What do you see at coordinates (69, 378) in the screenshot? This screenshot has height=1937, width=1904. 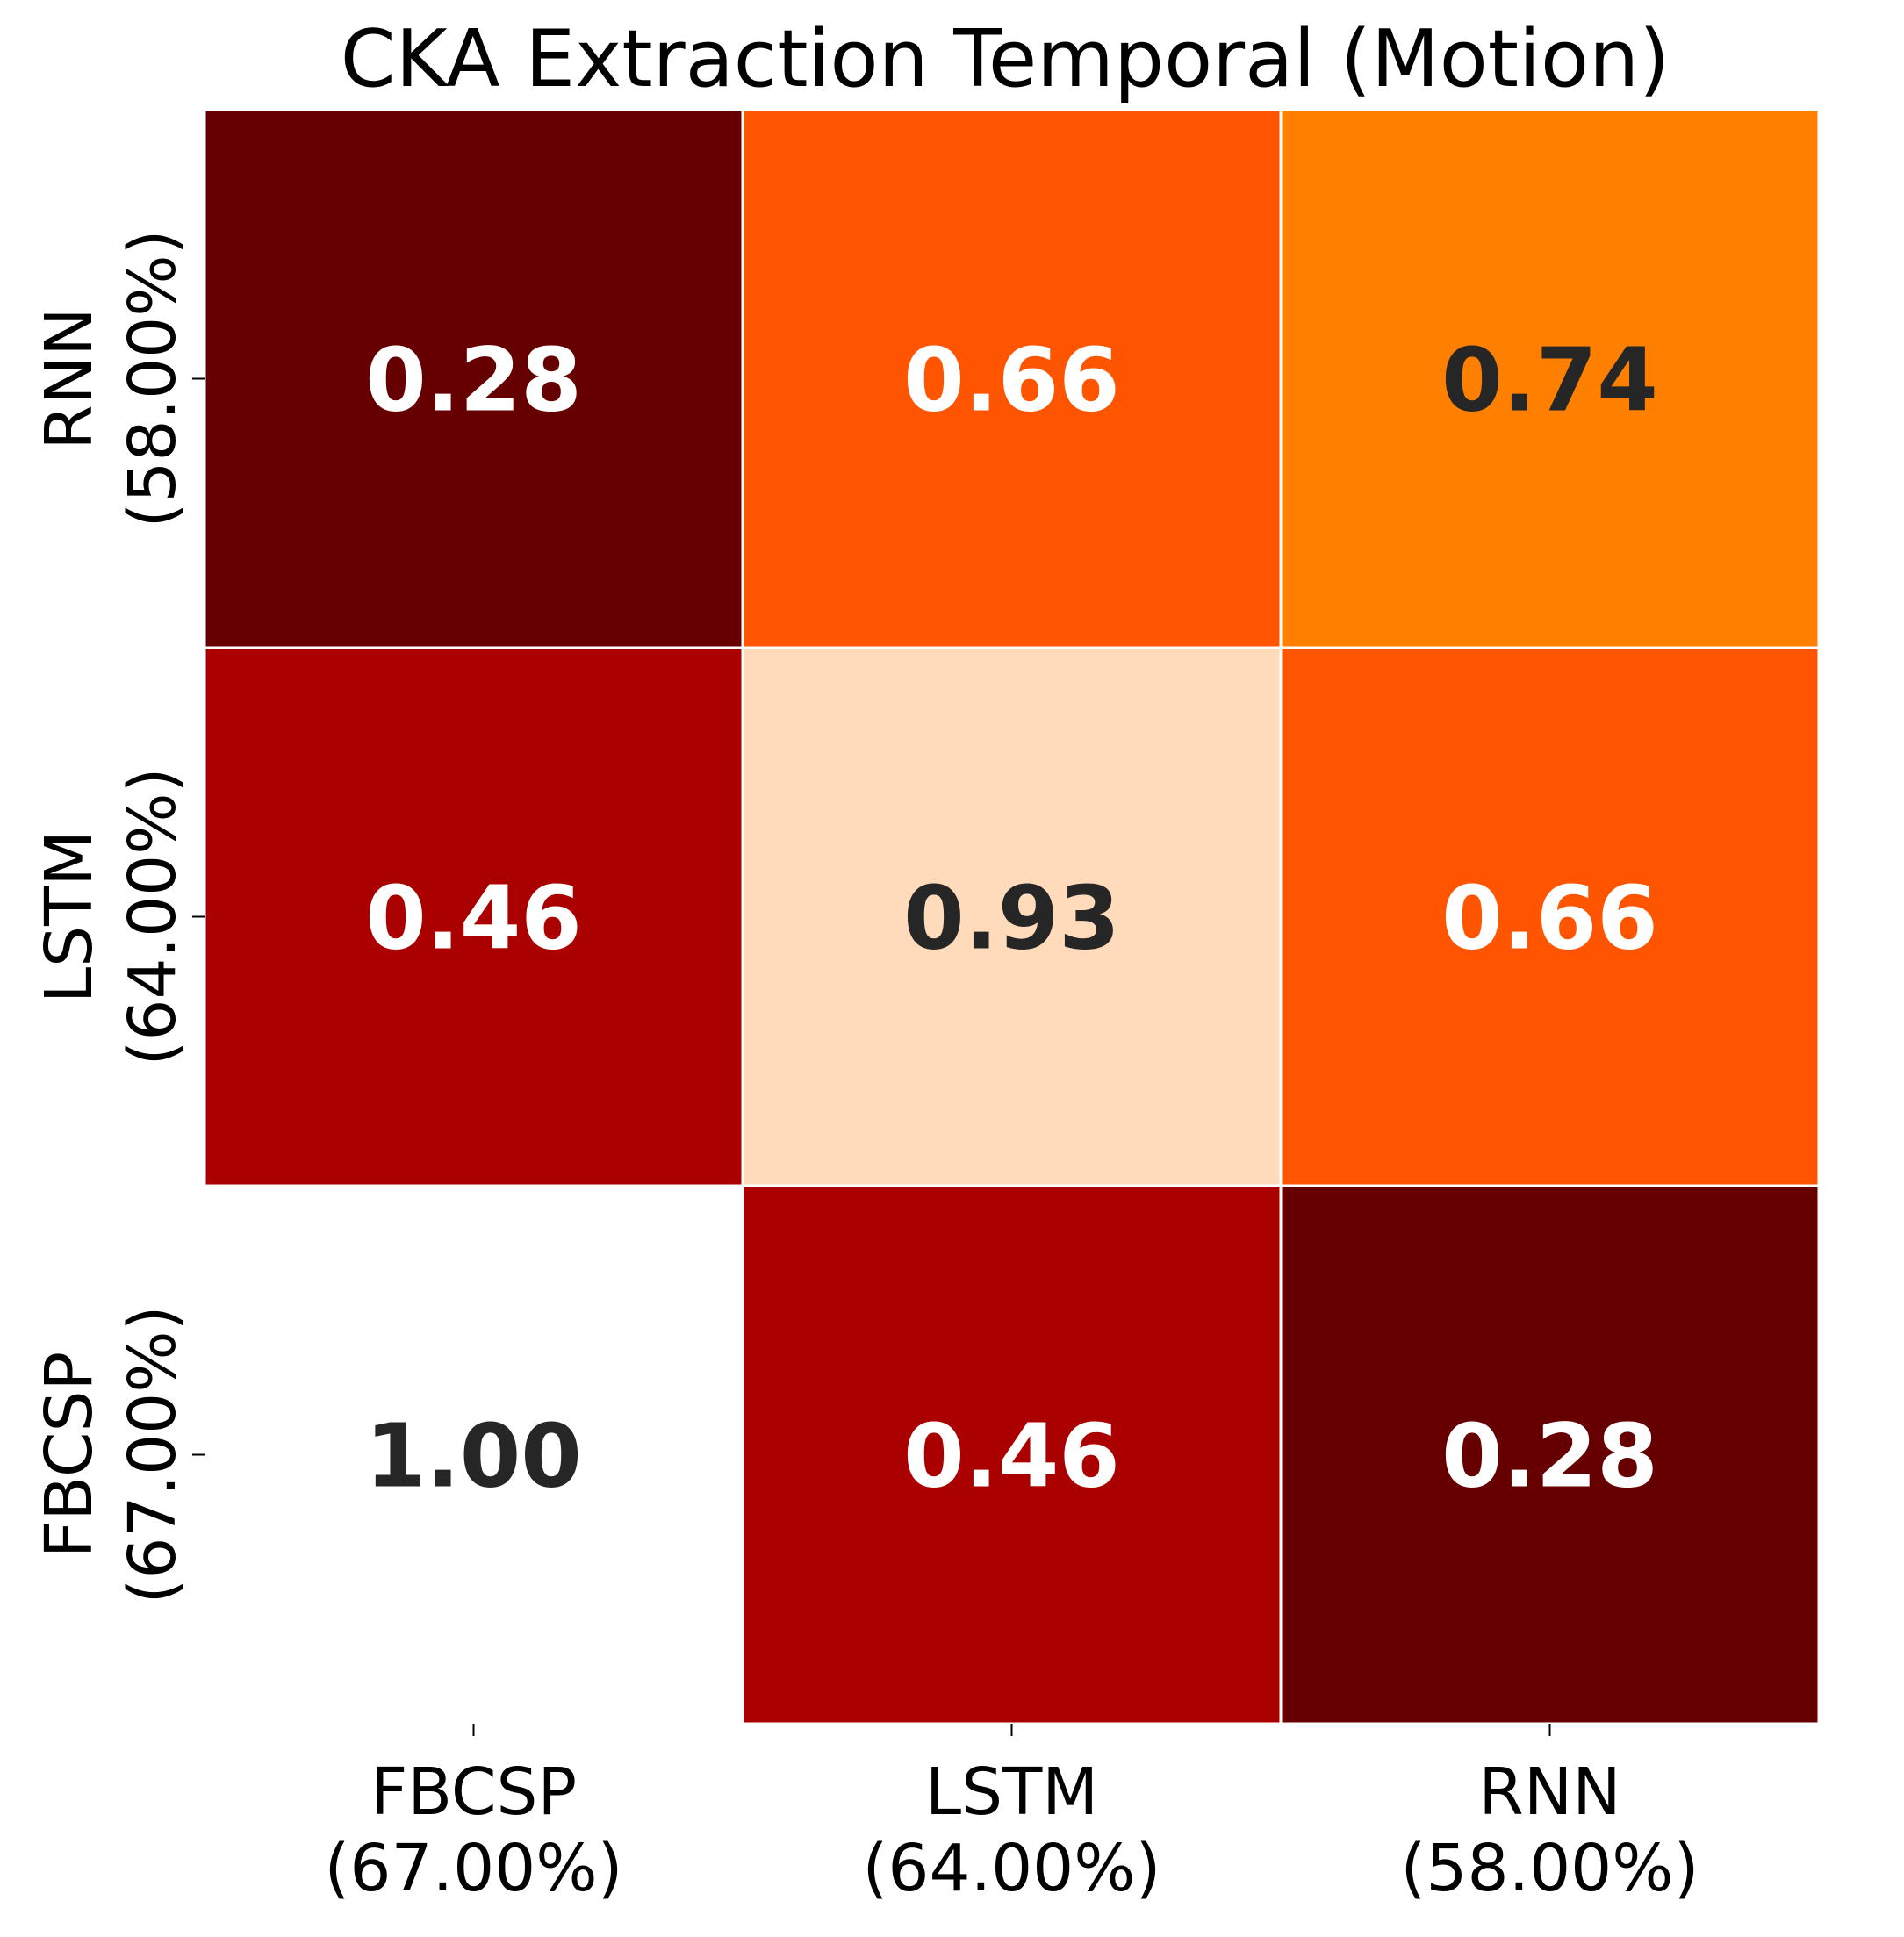 I see `y-tick-label-0: RNN` at bounding box center [69, 378].